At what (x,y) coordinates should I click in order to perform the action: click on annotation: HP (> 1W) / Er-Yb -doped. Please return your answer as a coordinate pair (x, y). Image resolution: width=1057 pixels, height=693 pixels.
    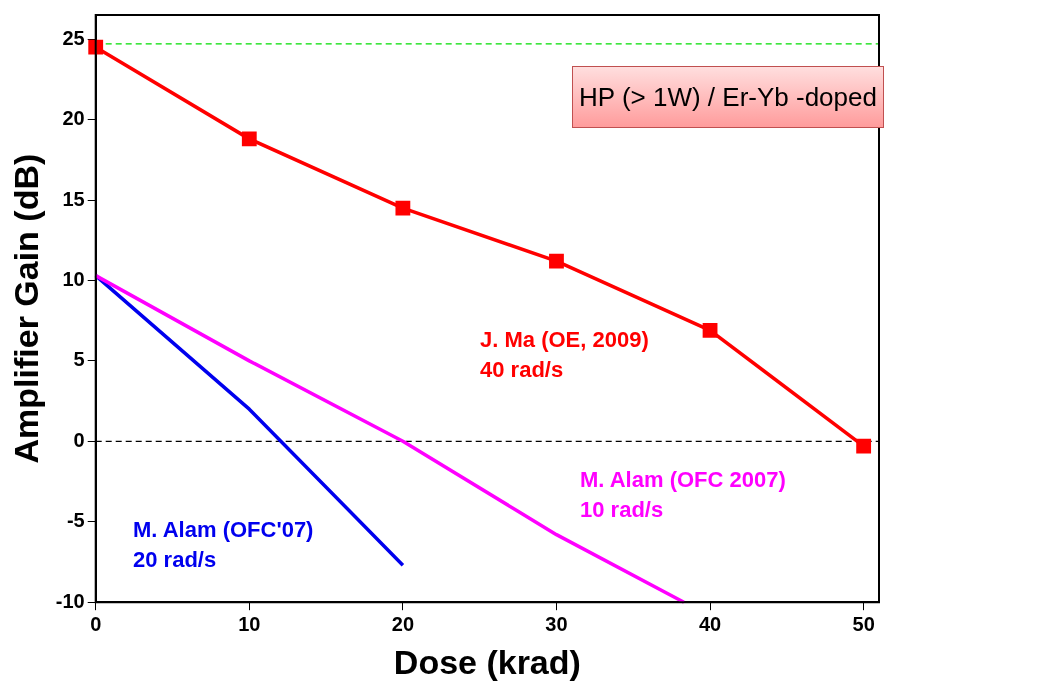
    Looking at the image, I should click on (728, 97).